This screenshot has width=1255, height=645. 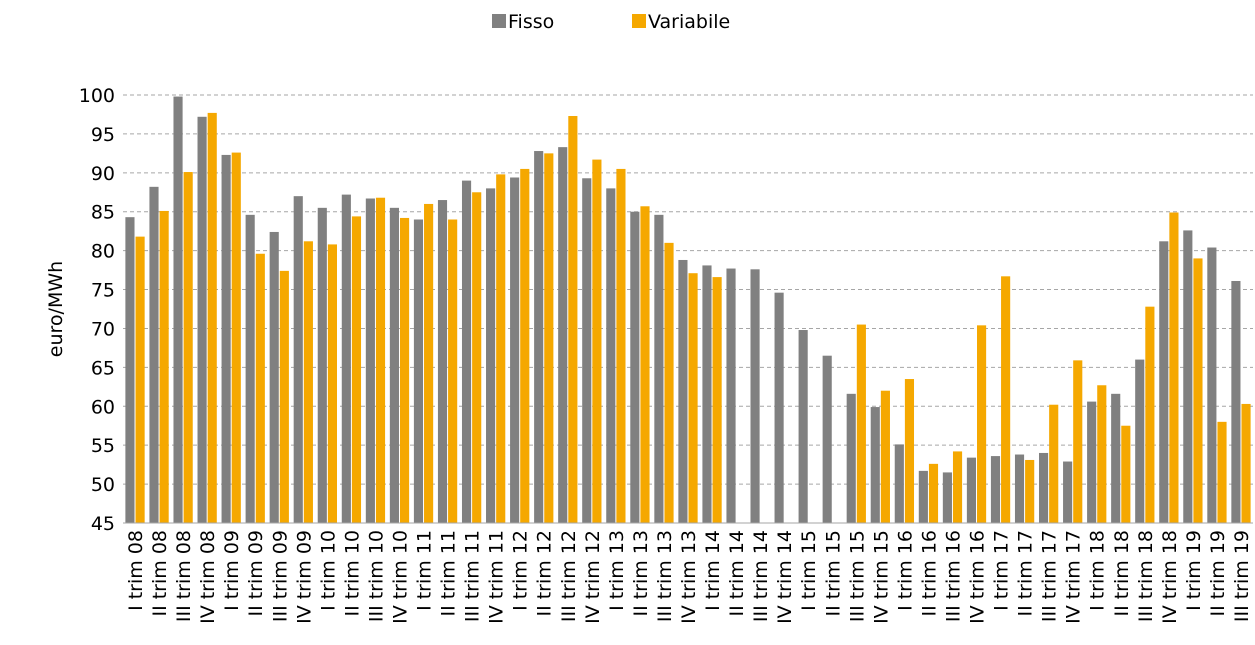 I want to click on y-tick-label: 65, so click(x=103, y=368).